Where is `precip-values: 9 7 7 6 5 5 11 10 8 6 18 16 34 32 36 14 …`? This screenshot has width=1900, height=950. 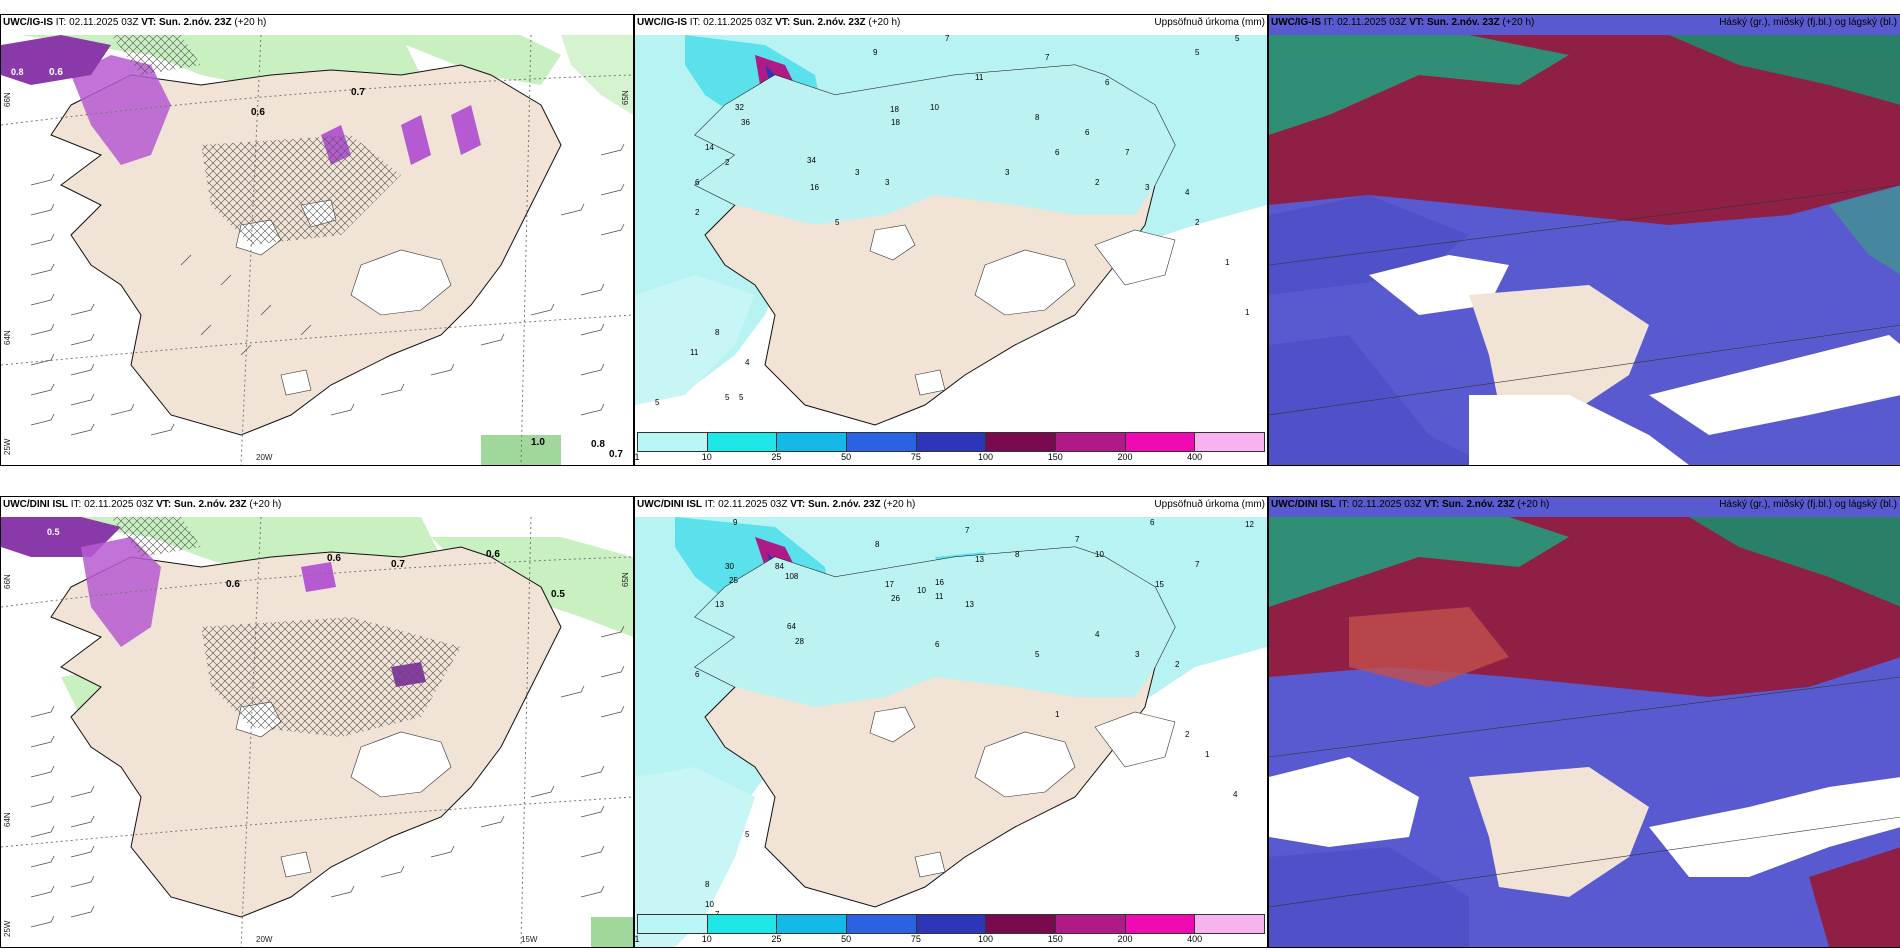 precip-values: 9 7 7 6 5 5 11 10 8 6 18 16 34 32 36 14 … is located at coordinates (952, 220).